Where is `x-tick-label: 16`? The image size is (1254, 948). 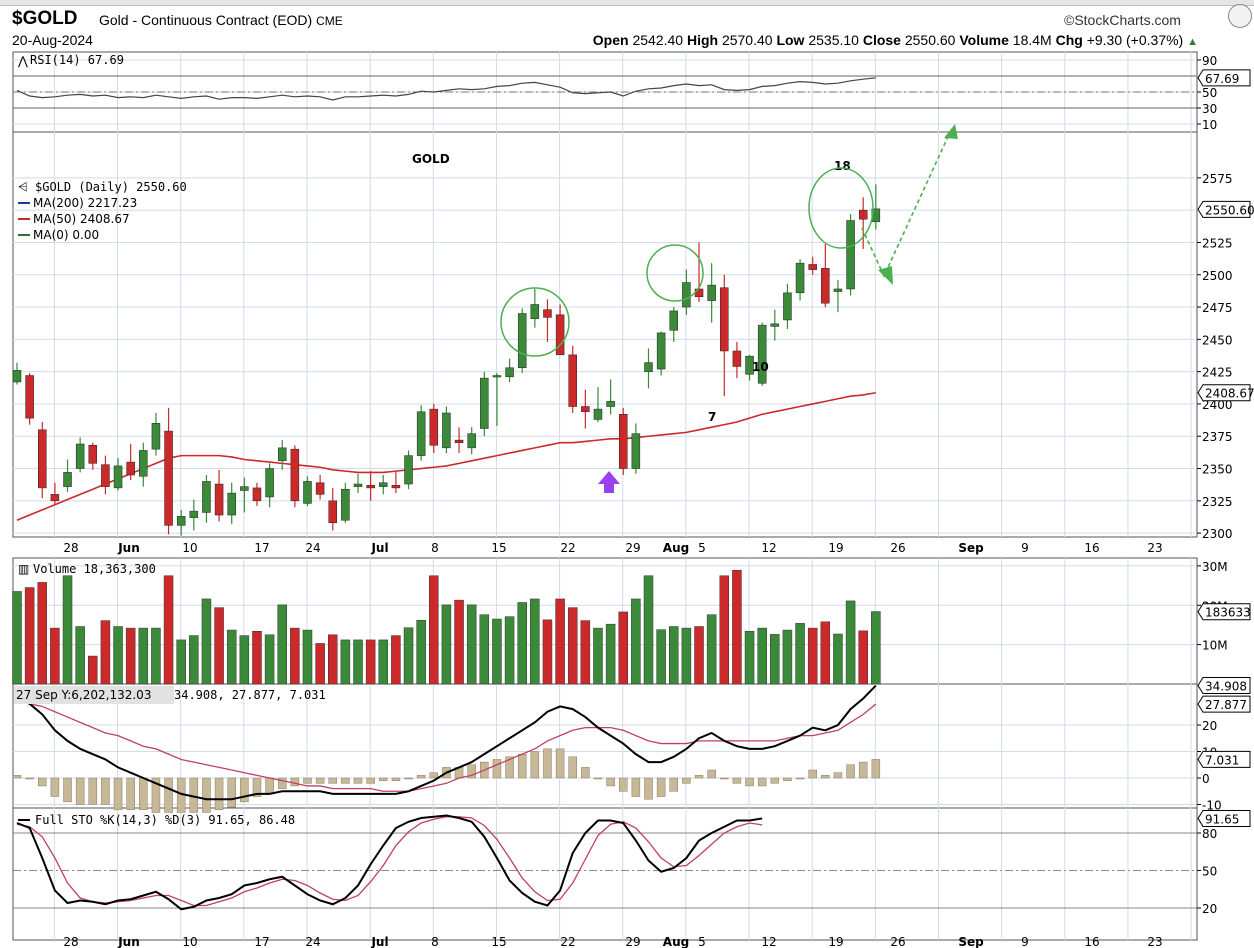 x-tick-label: 16 is located at coordinates (1091, 548).